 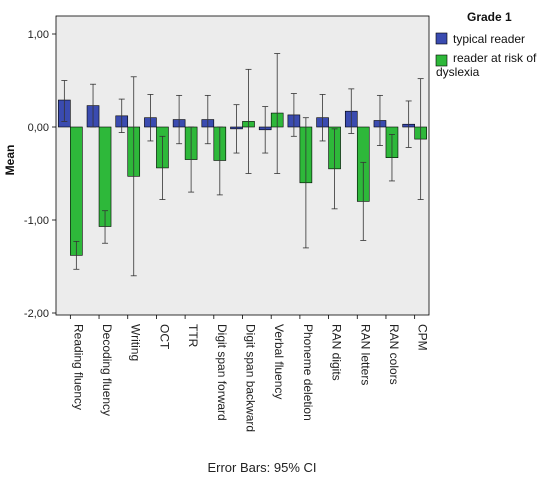 What do you see at coordinates (365, 354) in the screenshot?
I see `x-tick-label: RAN letters` at bounding box center [365, 354].